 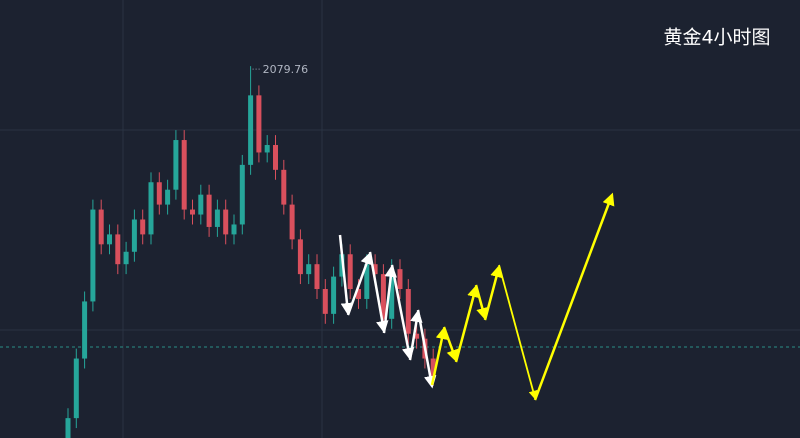 What do you see at coordinates (716, 38) in the screenshot?
I see `chart-title: 黄金4小时图` at bounding box center [716, 38].